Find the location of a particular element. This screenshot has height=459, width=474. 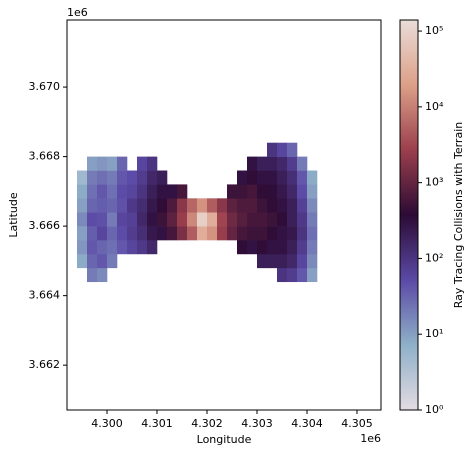

y-axis-label: Latitude is located at coordinates (13, 215).